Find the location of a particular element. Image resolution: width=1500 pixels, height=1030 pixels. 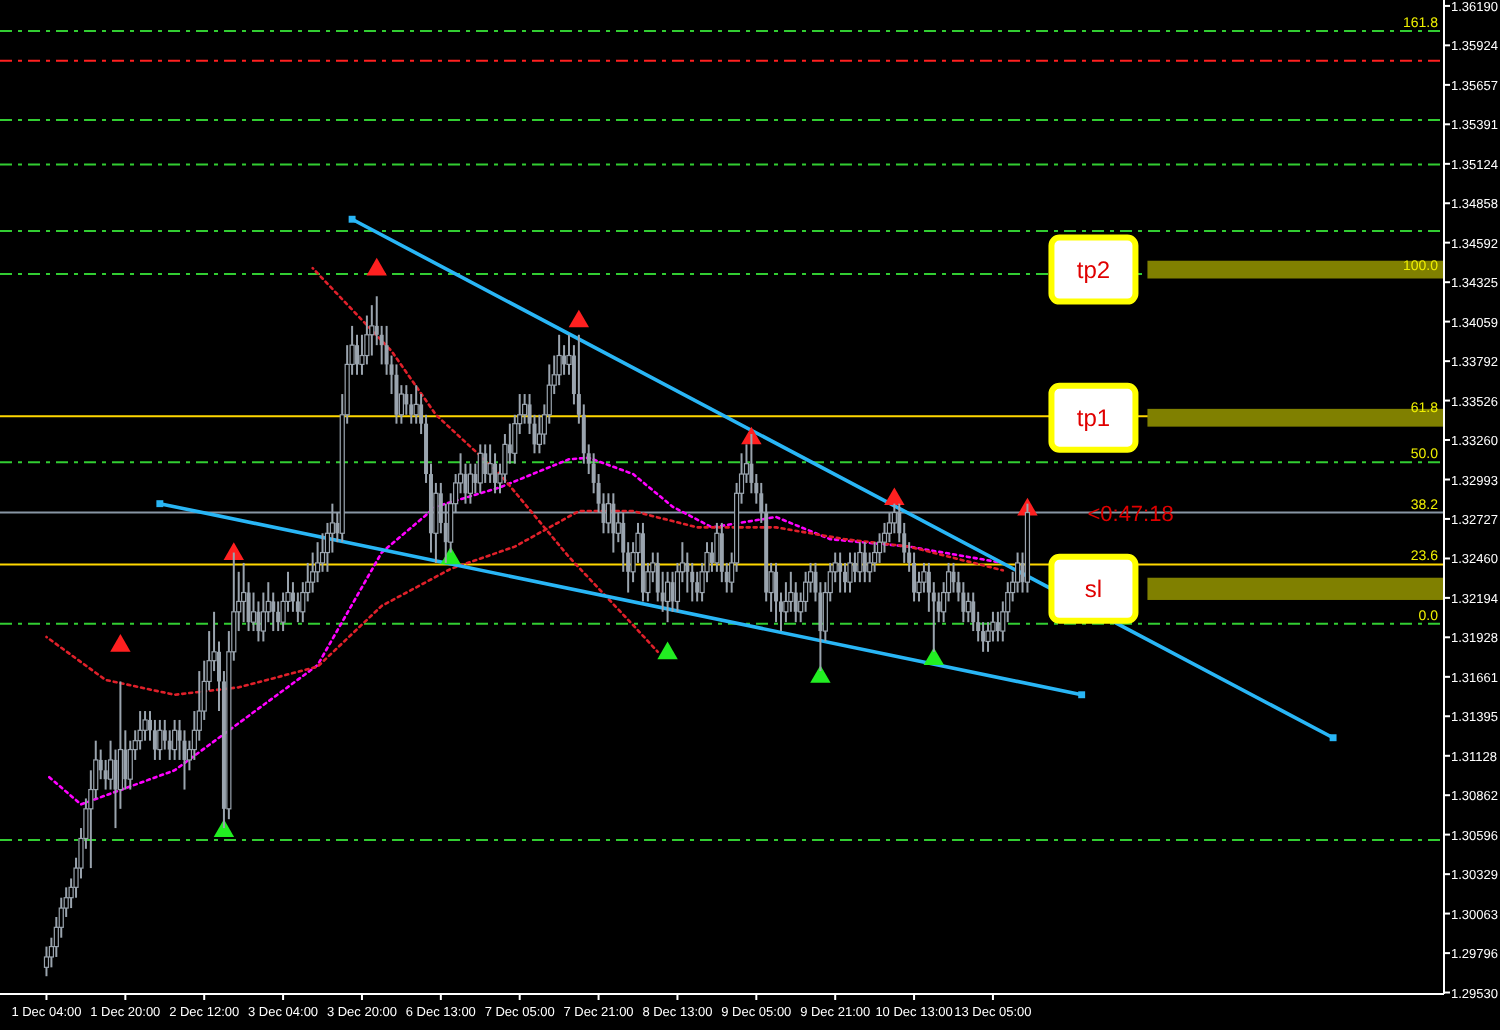

band-label: sl is located at coordinates (1093, 588).